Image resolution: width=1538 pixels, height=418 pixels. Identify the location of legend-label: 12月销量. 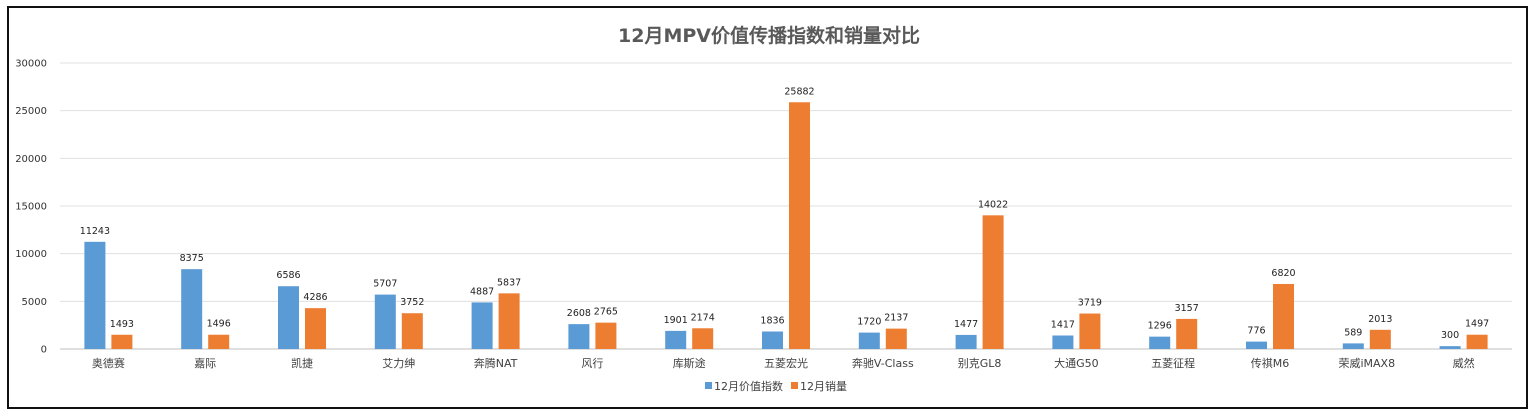
(823, 386).